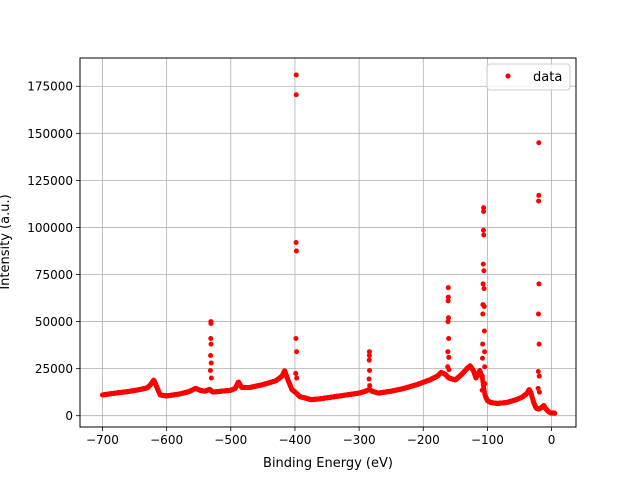 This screenshot has width=640, height=484. What do you see at coordinates (50, 134) in the screenshot?
I see `y-tick-label: 150000` at bounding box center [50, 134].